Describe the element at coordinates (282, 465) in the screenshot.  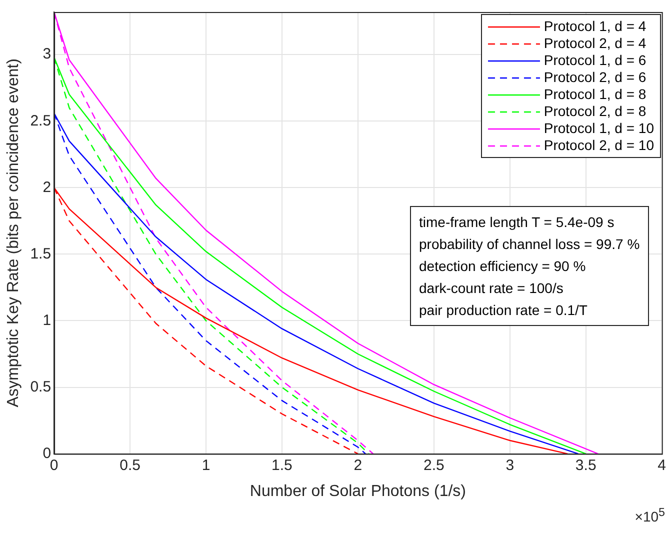
I see `x-tick-label: 1.5` at that location.